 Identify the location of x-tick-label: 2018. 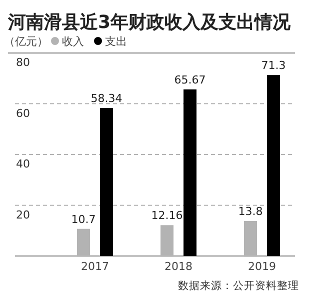
(178, 266).